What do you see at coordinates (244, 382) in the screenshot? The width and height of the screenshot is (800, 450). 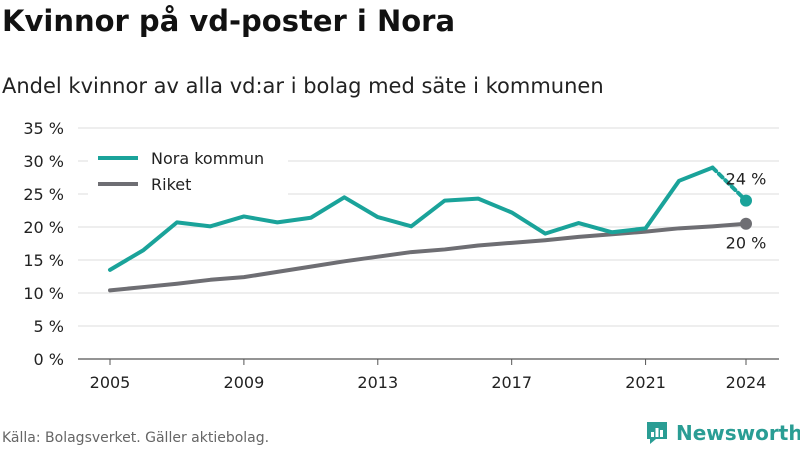 I see `x-tick-label: 2009` at bounding box center [244, 382].